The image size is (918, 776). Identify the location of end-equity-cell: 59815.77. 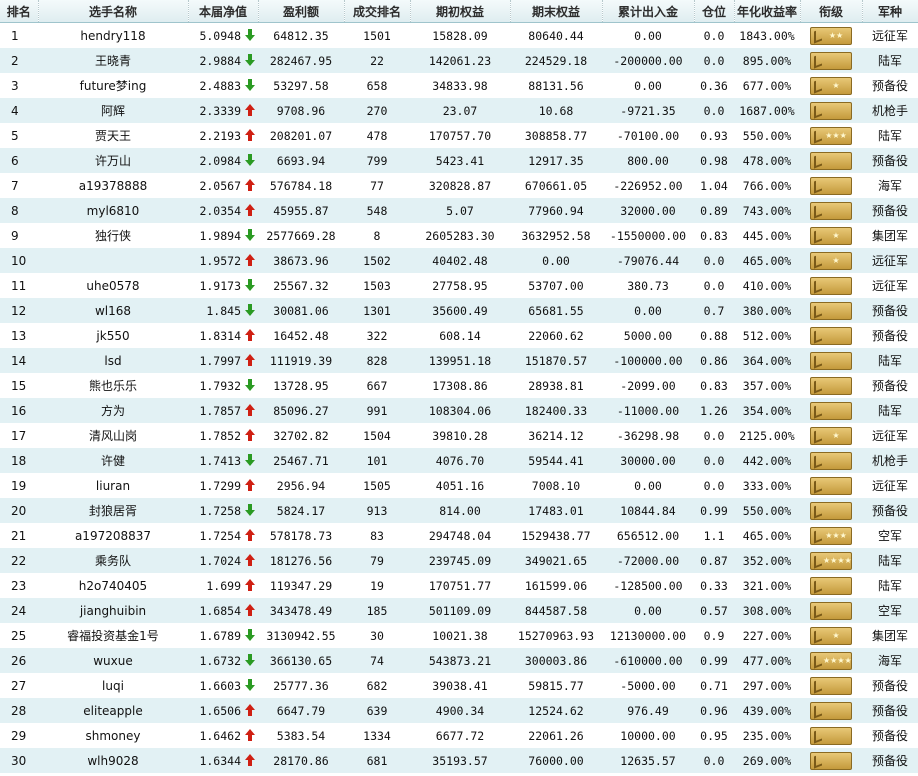
(556, 685).